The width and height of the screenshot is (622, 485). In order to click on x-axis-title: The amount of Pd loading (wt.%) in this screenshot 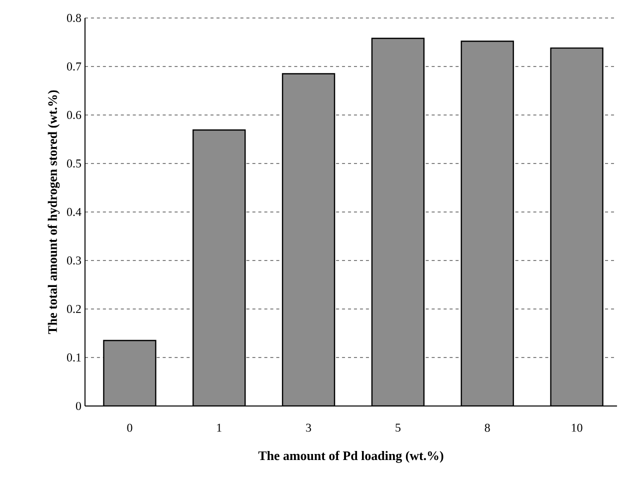, I will do `click(351, 456)`.